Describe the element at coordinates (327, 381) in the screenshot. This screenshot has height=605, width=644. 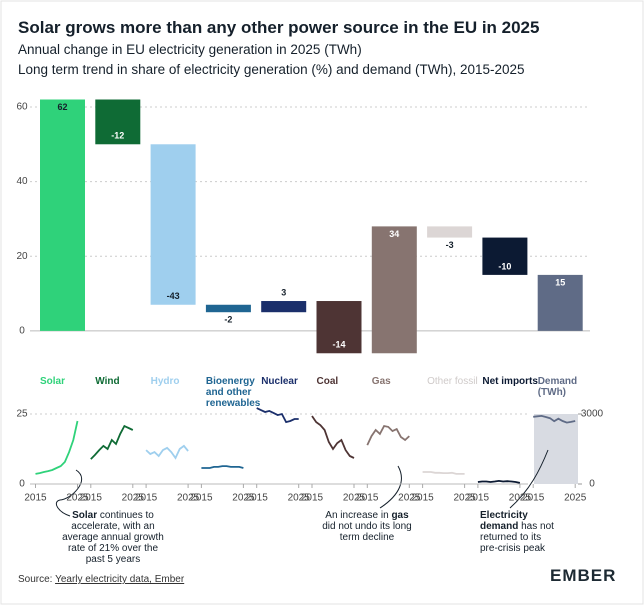
I see `category-label: Coal` at that location.